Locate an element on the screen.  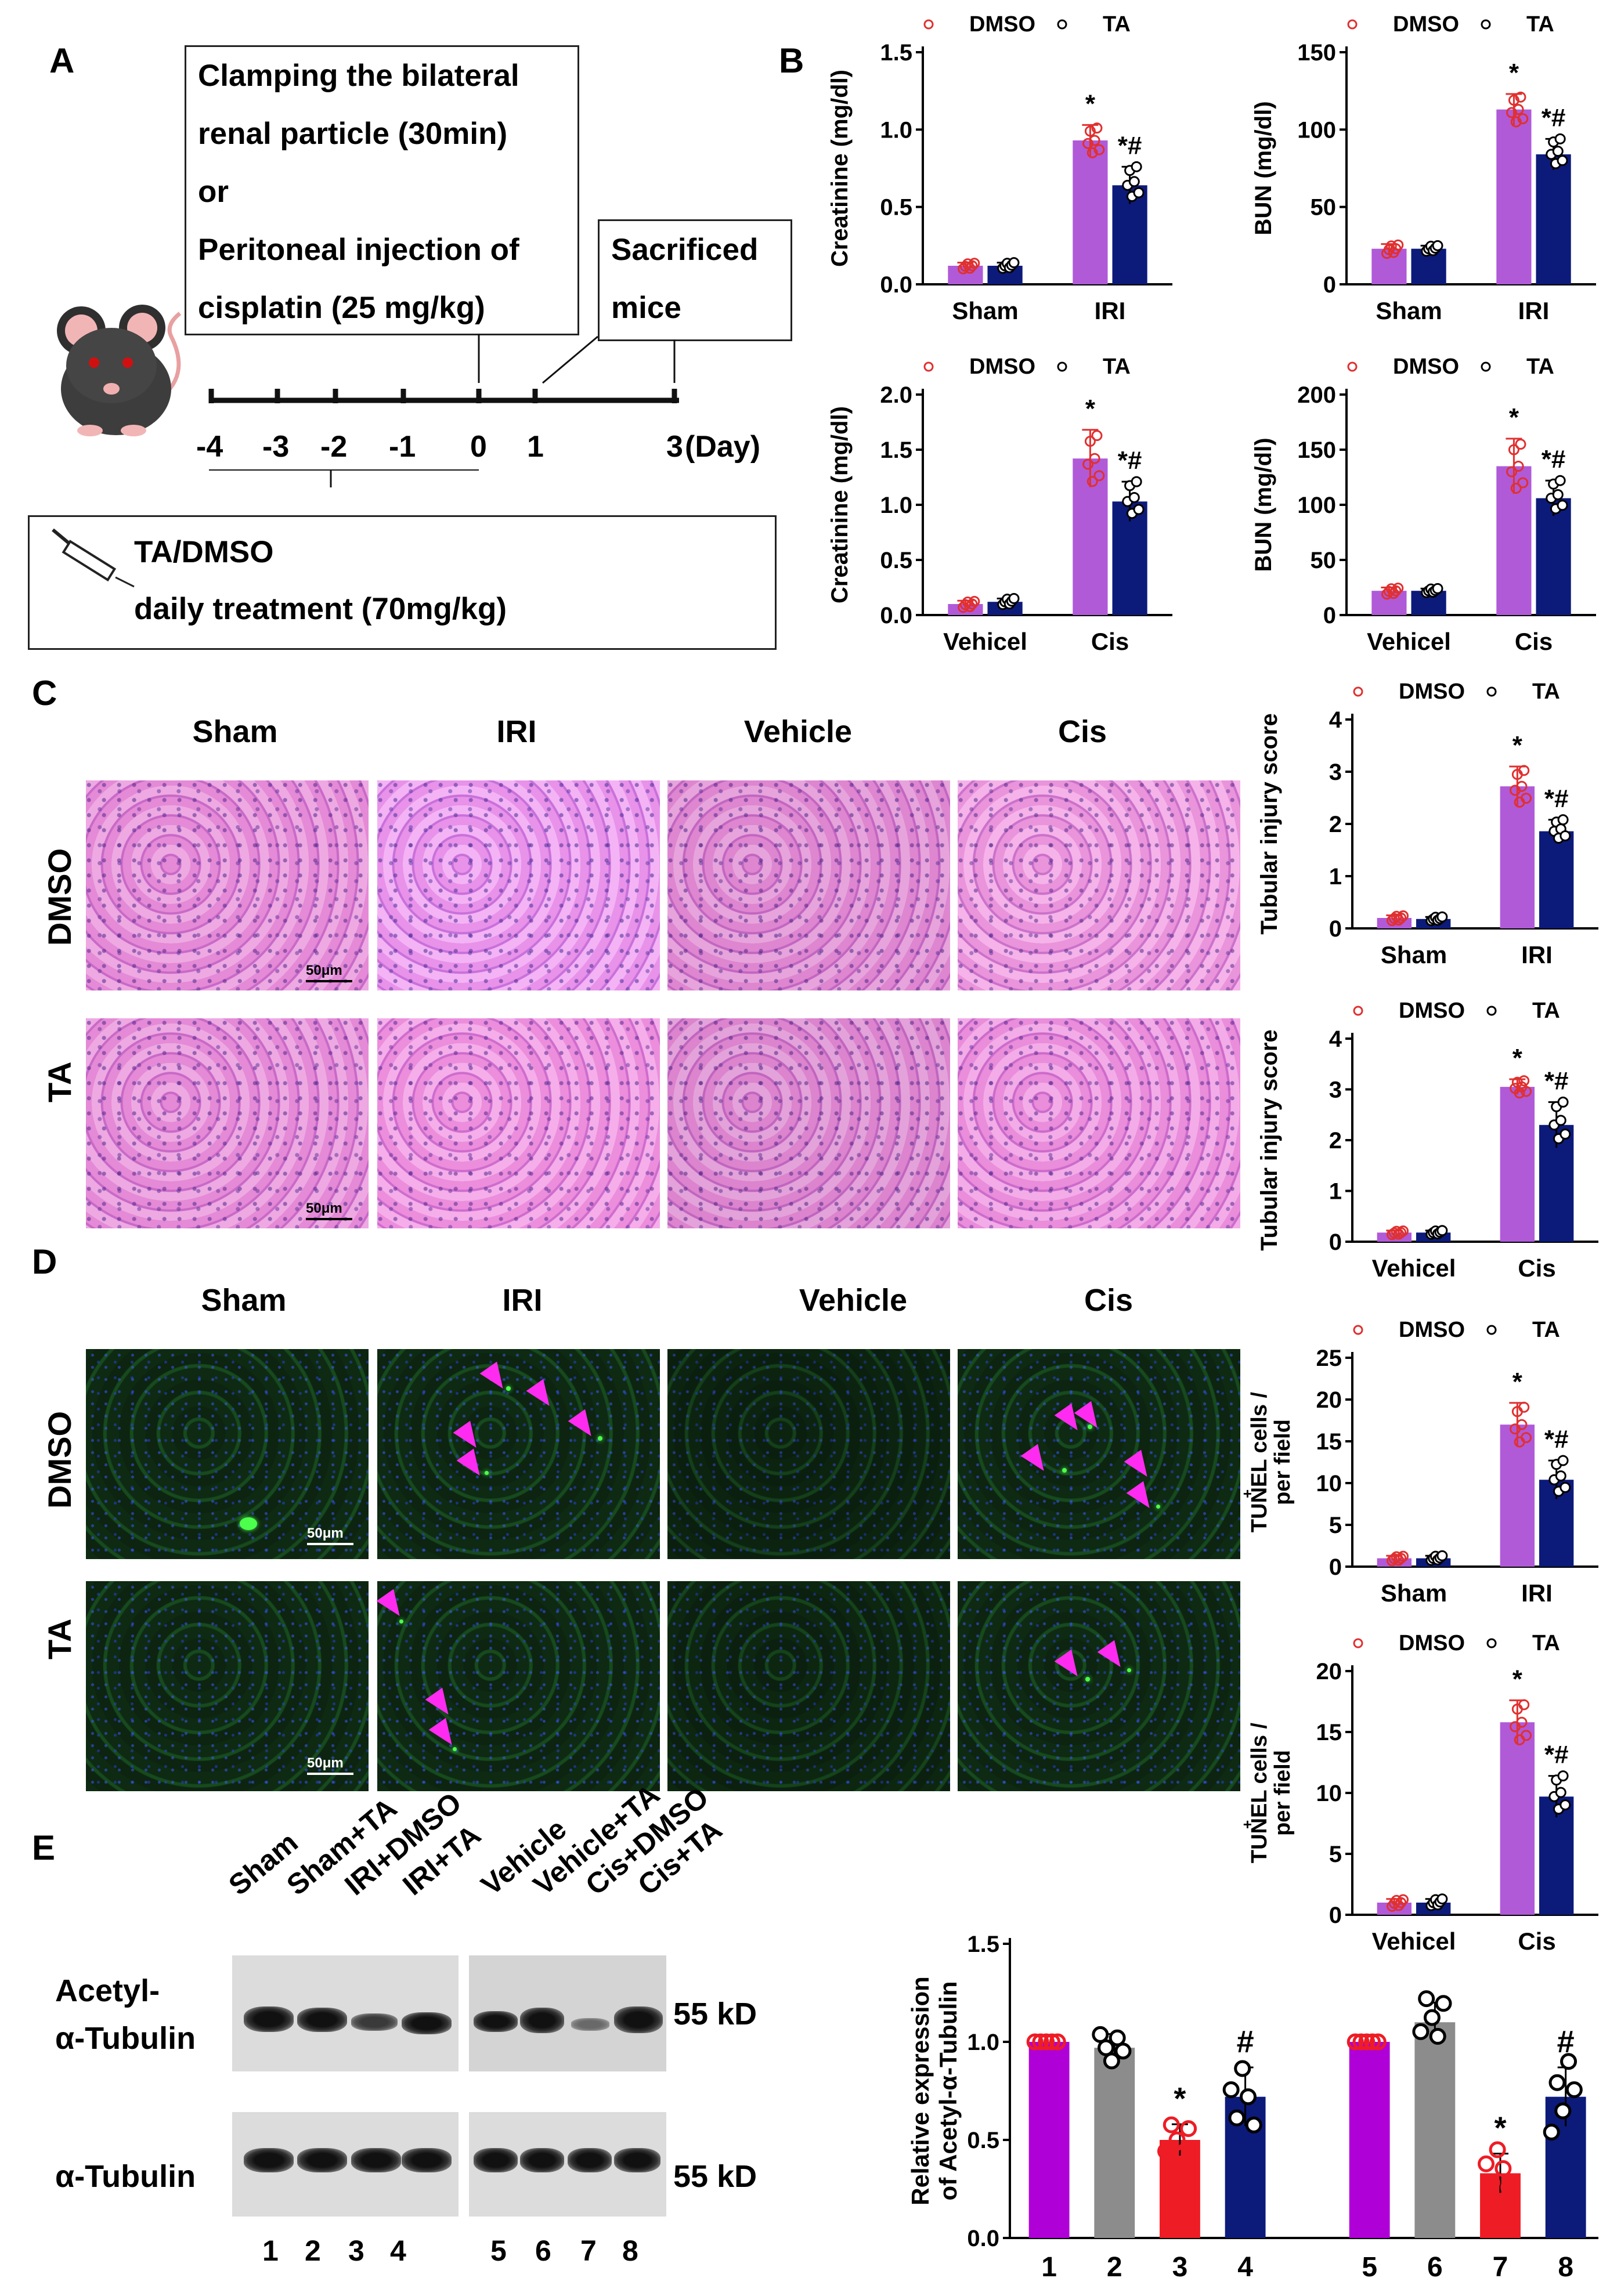
x-tick-label: 5 is located at coordinates (1370, 2267).